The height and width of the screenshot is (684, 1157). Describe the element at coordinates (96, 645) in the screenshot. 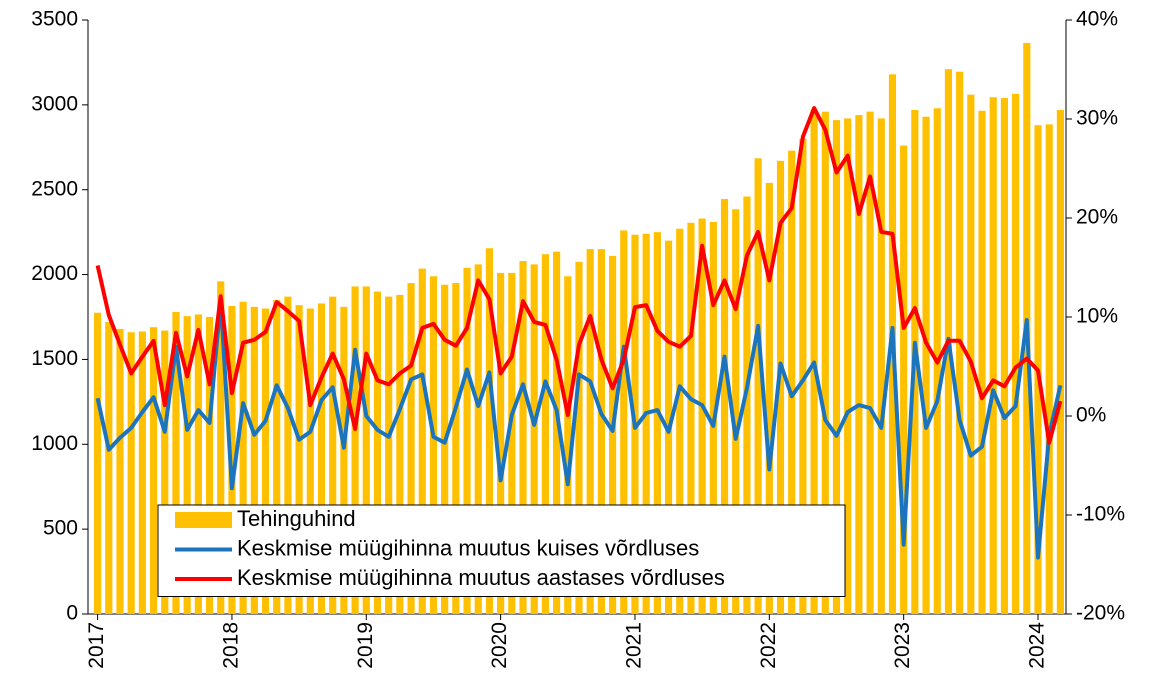

I see `x-tick-label: 2017` at that location.